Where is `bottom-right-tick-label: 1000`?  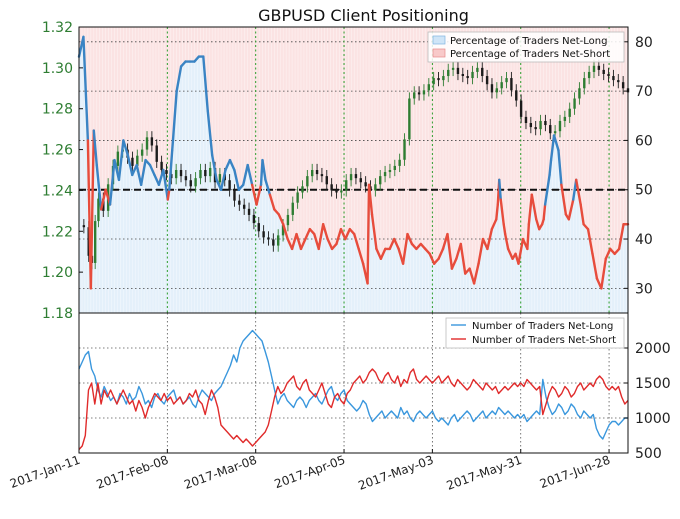
bottom-right-tick-label: 1000 is located at coordinates (653, 419).